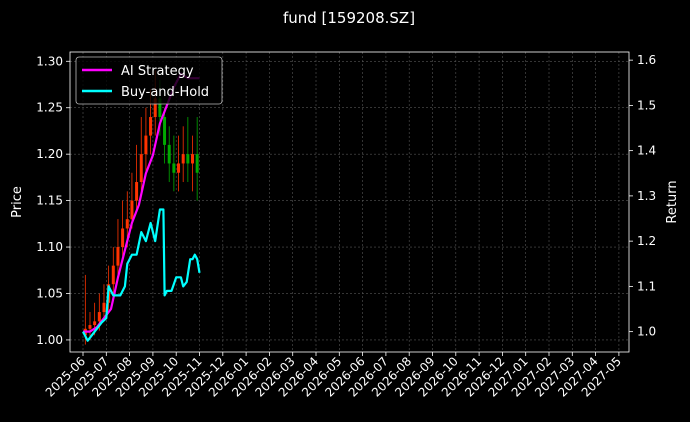  Describe the element at coordinates (17, 202) in the screenshot. I see `y-axis-label-left: Price` at that location.